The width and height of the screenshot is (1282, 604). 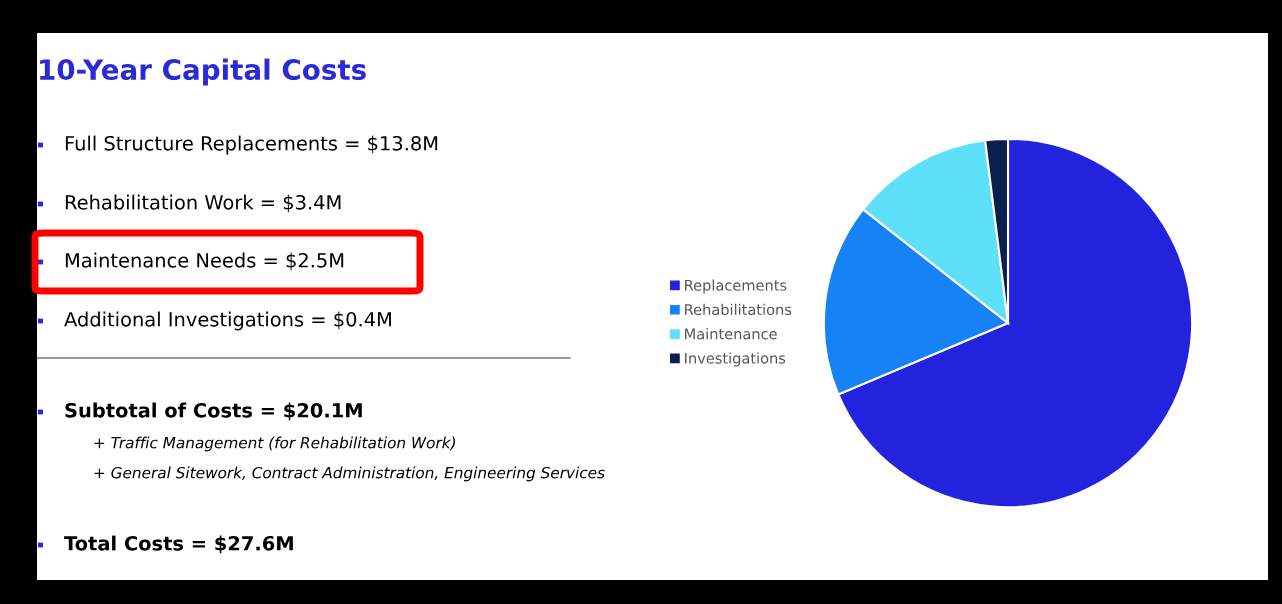 I want to click on text: + Traffic Management (for Rehabilitation Work), so click(x=274, y=444).